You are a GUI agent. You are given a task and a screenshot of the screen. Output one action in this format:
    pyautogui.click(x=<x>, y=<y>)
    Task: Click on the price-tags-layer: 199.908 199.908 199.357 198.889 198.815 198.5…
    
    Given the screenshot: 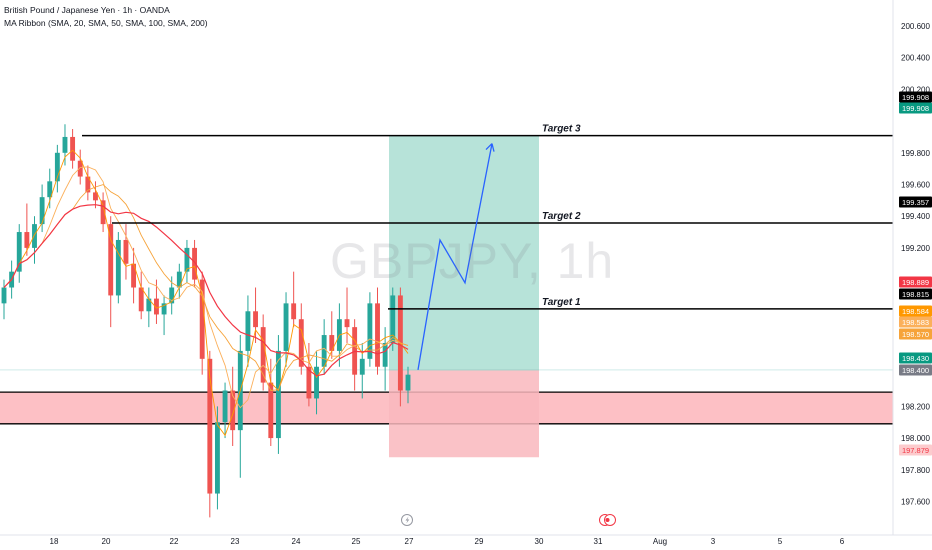 What is the action you would take?
    pyautogui.click(x=915, y=273)
    